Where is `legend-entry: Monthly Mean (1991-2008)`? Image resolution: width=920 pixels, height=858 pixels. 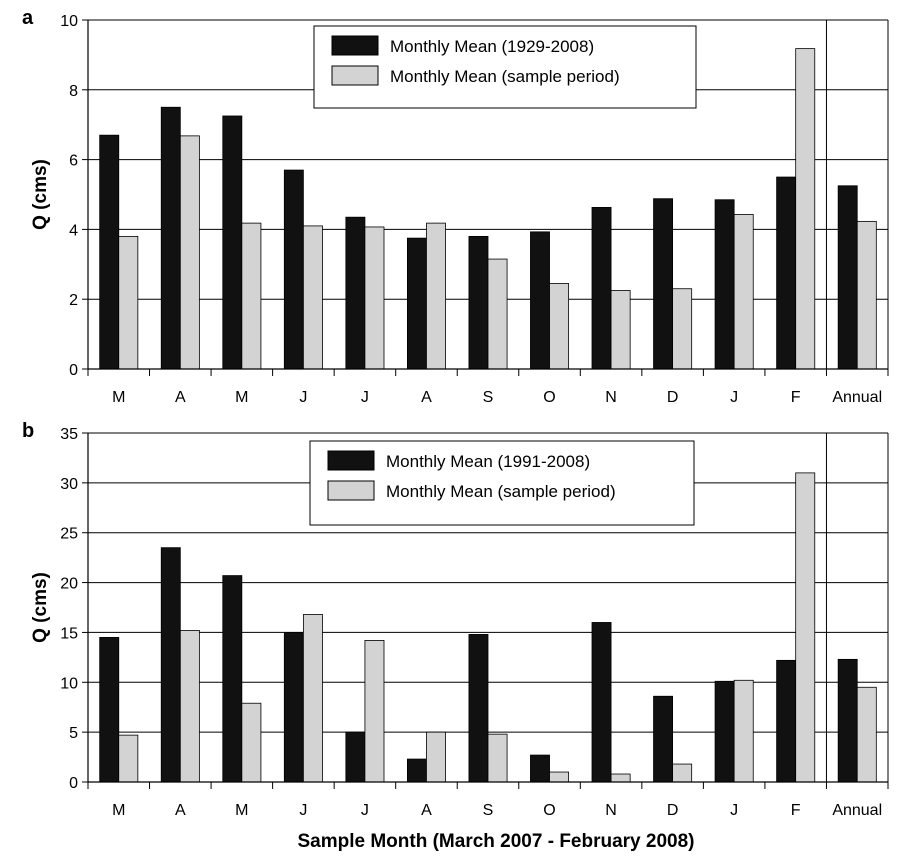 legend-entry: Monthly Mean (1991-2008) is located at coordinates (488, 461).